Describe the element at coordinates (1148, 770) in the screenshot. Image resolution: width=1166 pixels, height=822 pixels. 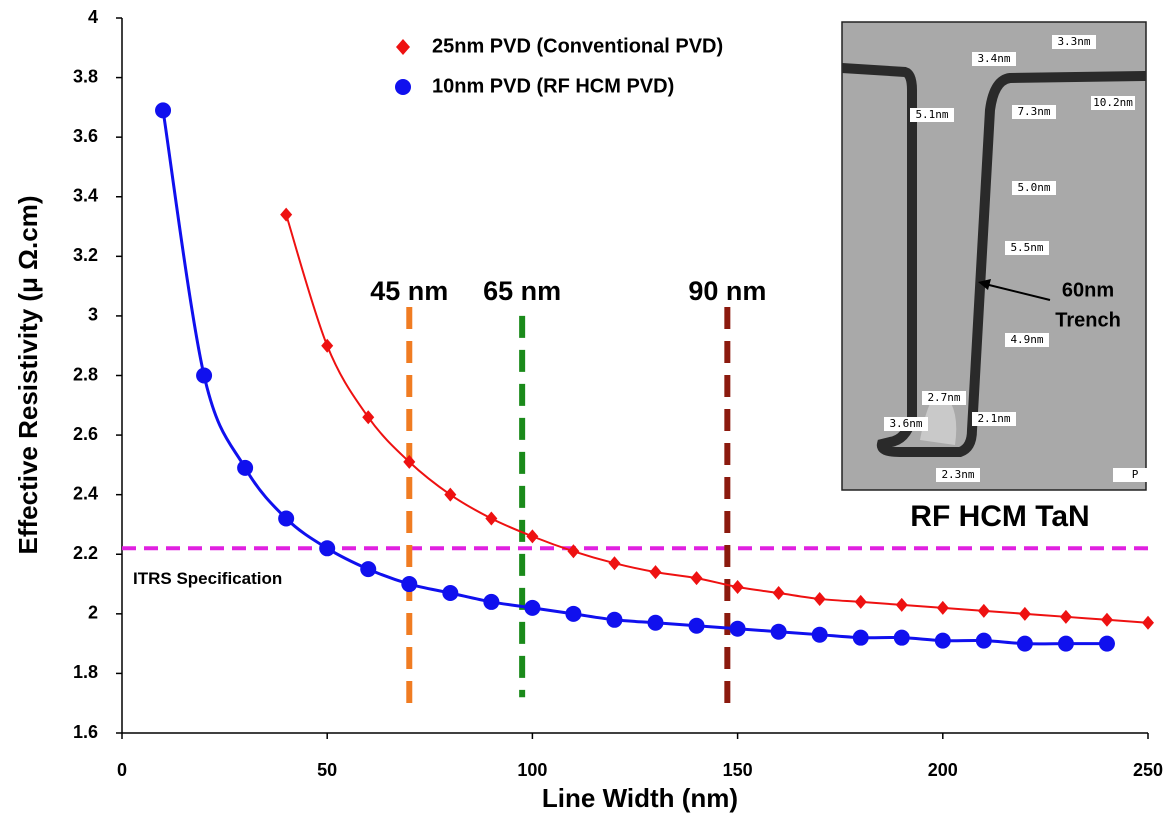
I see `x-tick-label: 250` at that location.